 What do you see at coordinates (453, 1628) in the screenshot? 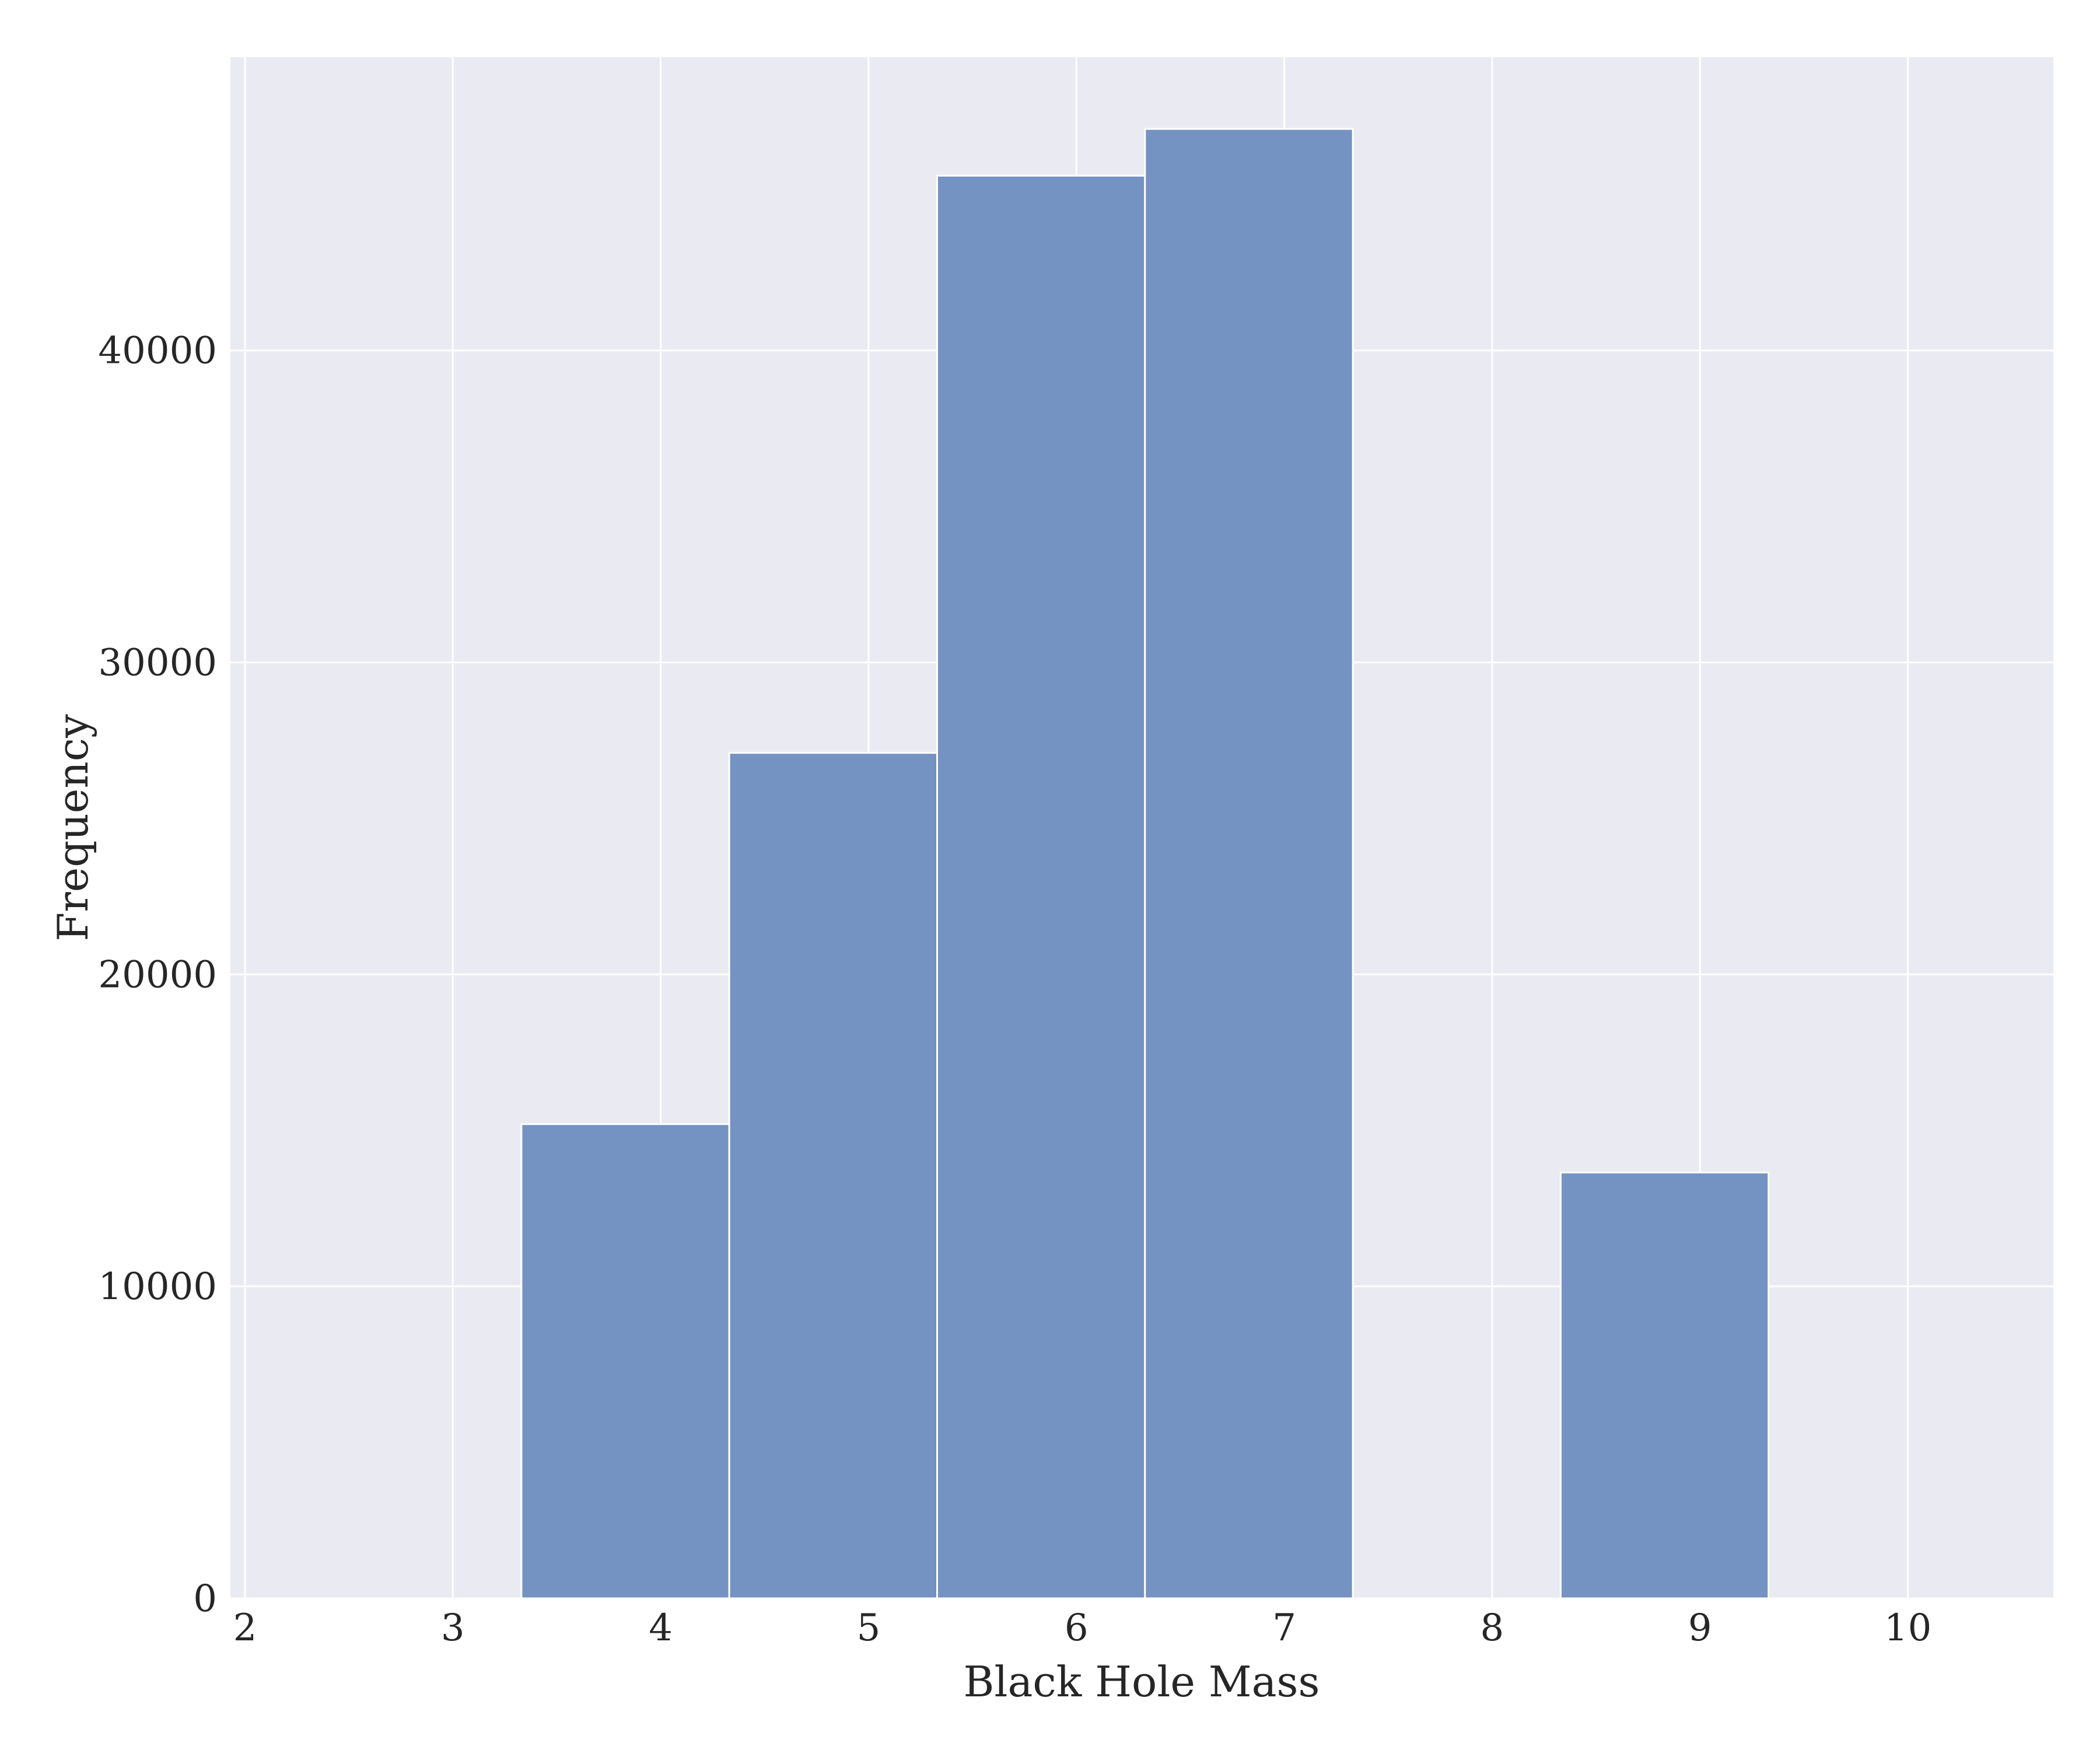
I see `x-tick-label-1: 3` at bounding box center [453, 1628].